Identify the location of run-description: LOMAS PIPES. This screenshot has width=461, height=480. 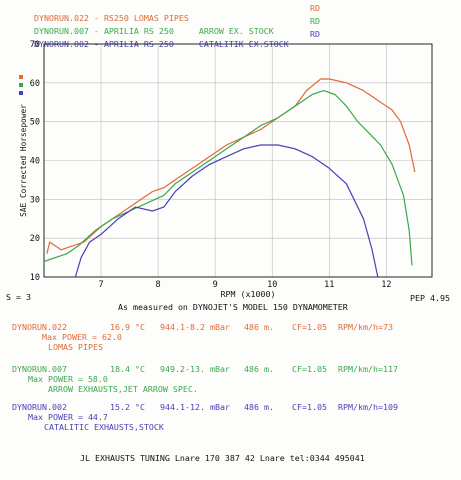
(75, 347).